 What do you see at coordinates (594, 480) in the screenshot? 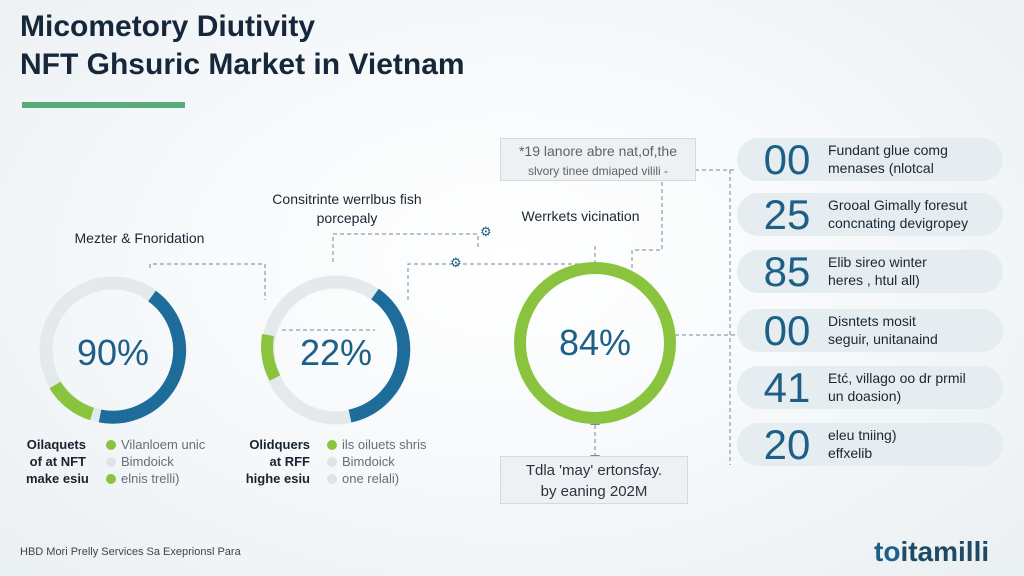
I see `callout-bottom: Tdla 'may' ertonsfay. by eaning 202M` at bounding box center [594, 480].